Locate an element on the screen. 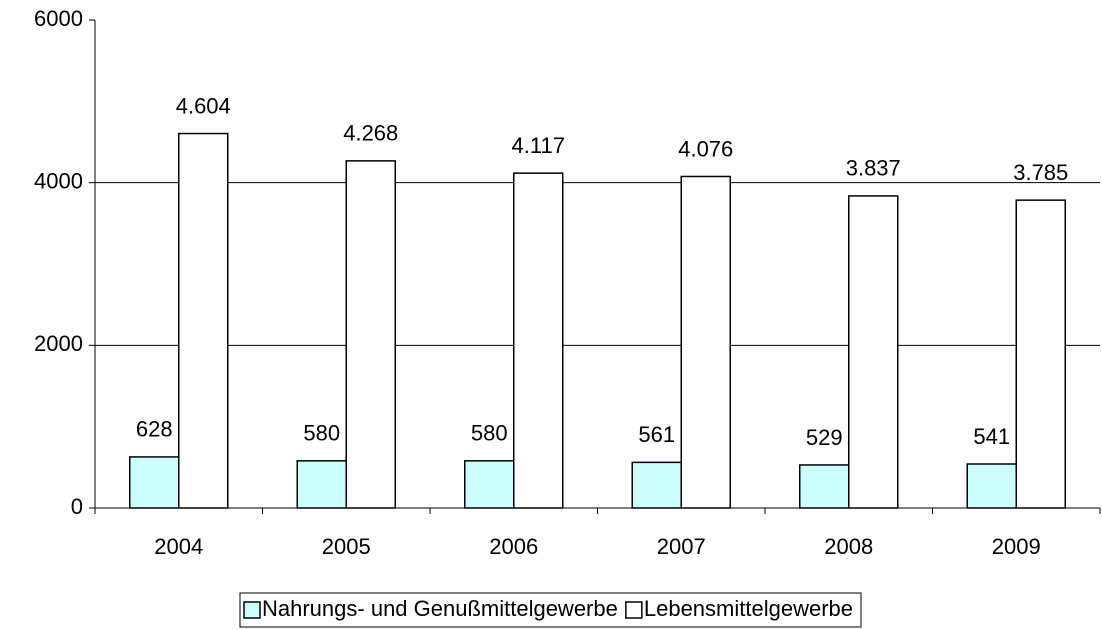 The image size is (1102, 630). data-label: 3.837 is located at coordinates (873, 168).